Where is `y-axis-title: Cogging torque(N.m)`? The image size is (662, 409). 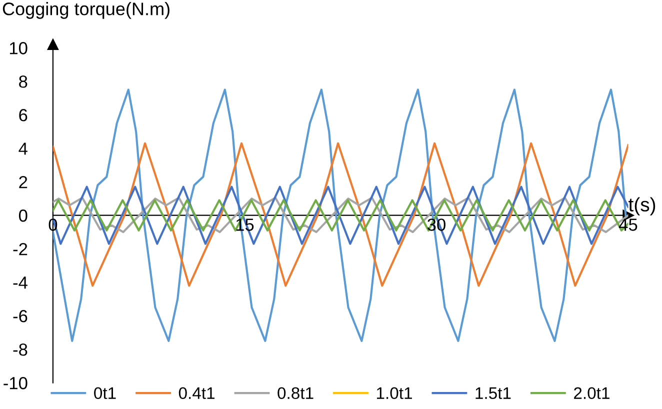 y-axis-title: Cogging torque(N.m) is located at coordinates (86, 10).